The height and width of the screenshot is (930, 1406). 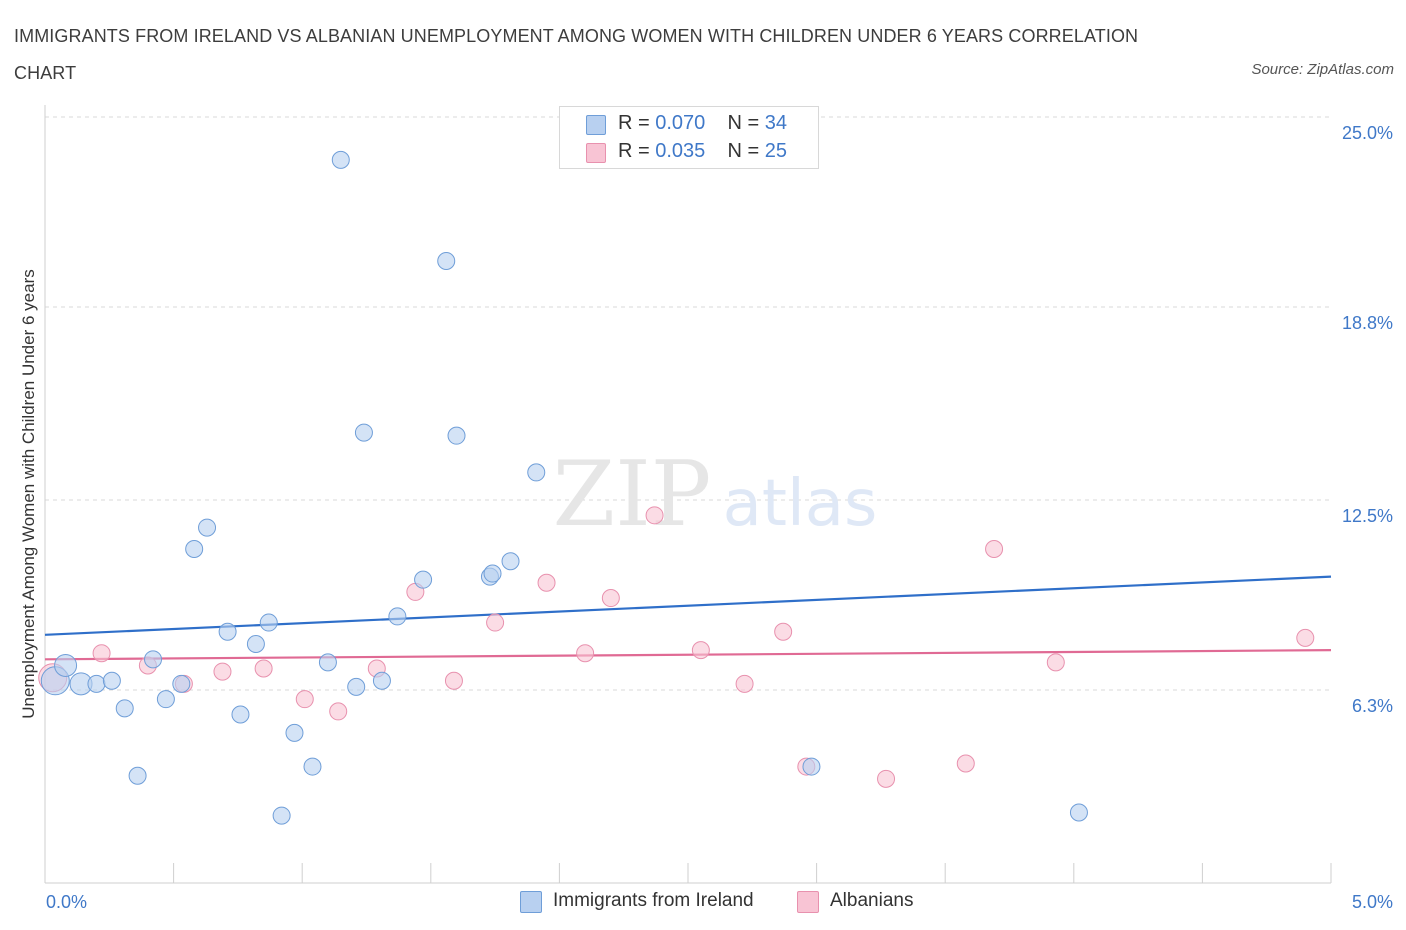 I want to click on legend-ireland-swatch, so click(x=531, y=902).